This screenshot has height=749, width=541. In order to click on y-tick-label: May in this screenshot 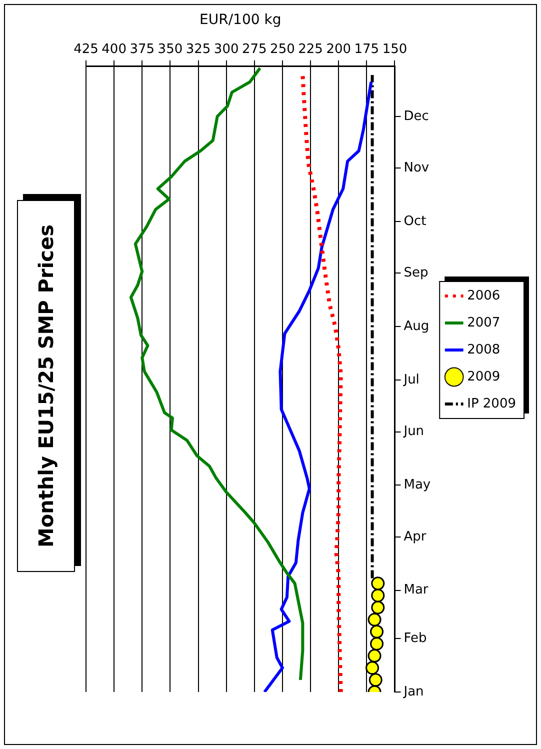, I will do `click(417, 485)`.